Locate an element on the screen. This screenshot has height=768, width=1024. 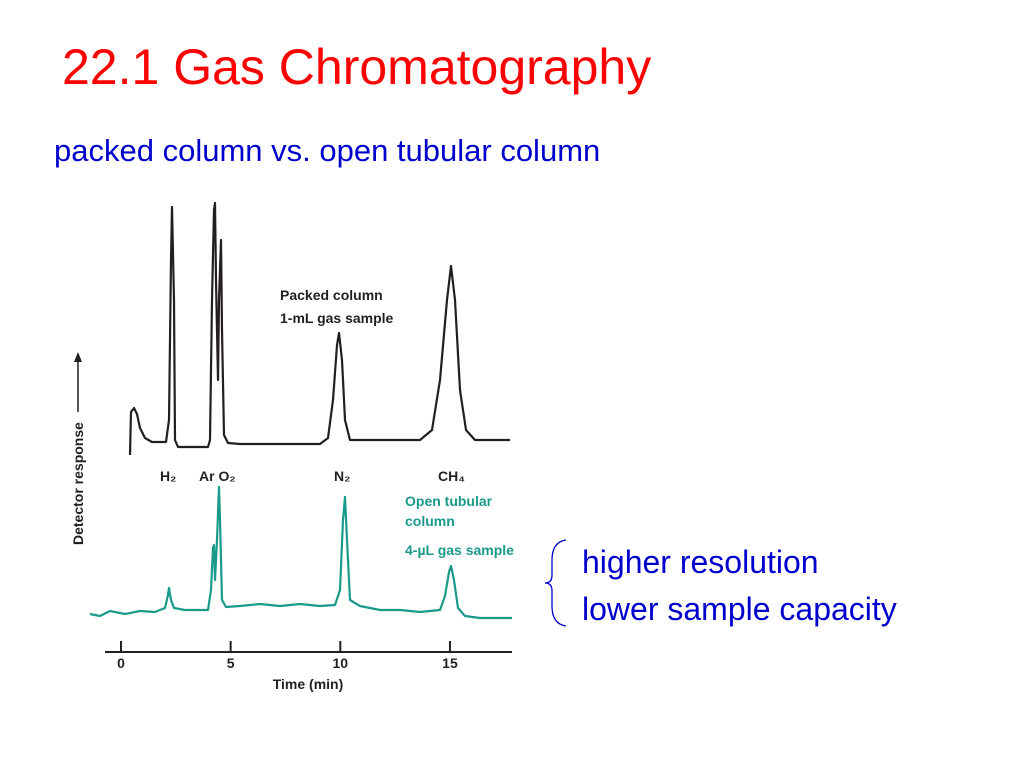
packed-label: Packed column is located at coordinates (331, 295).